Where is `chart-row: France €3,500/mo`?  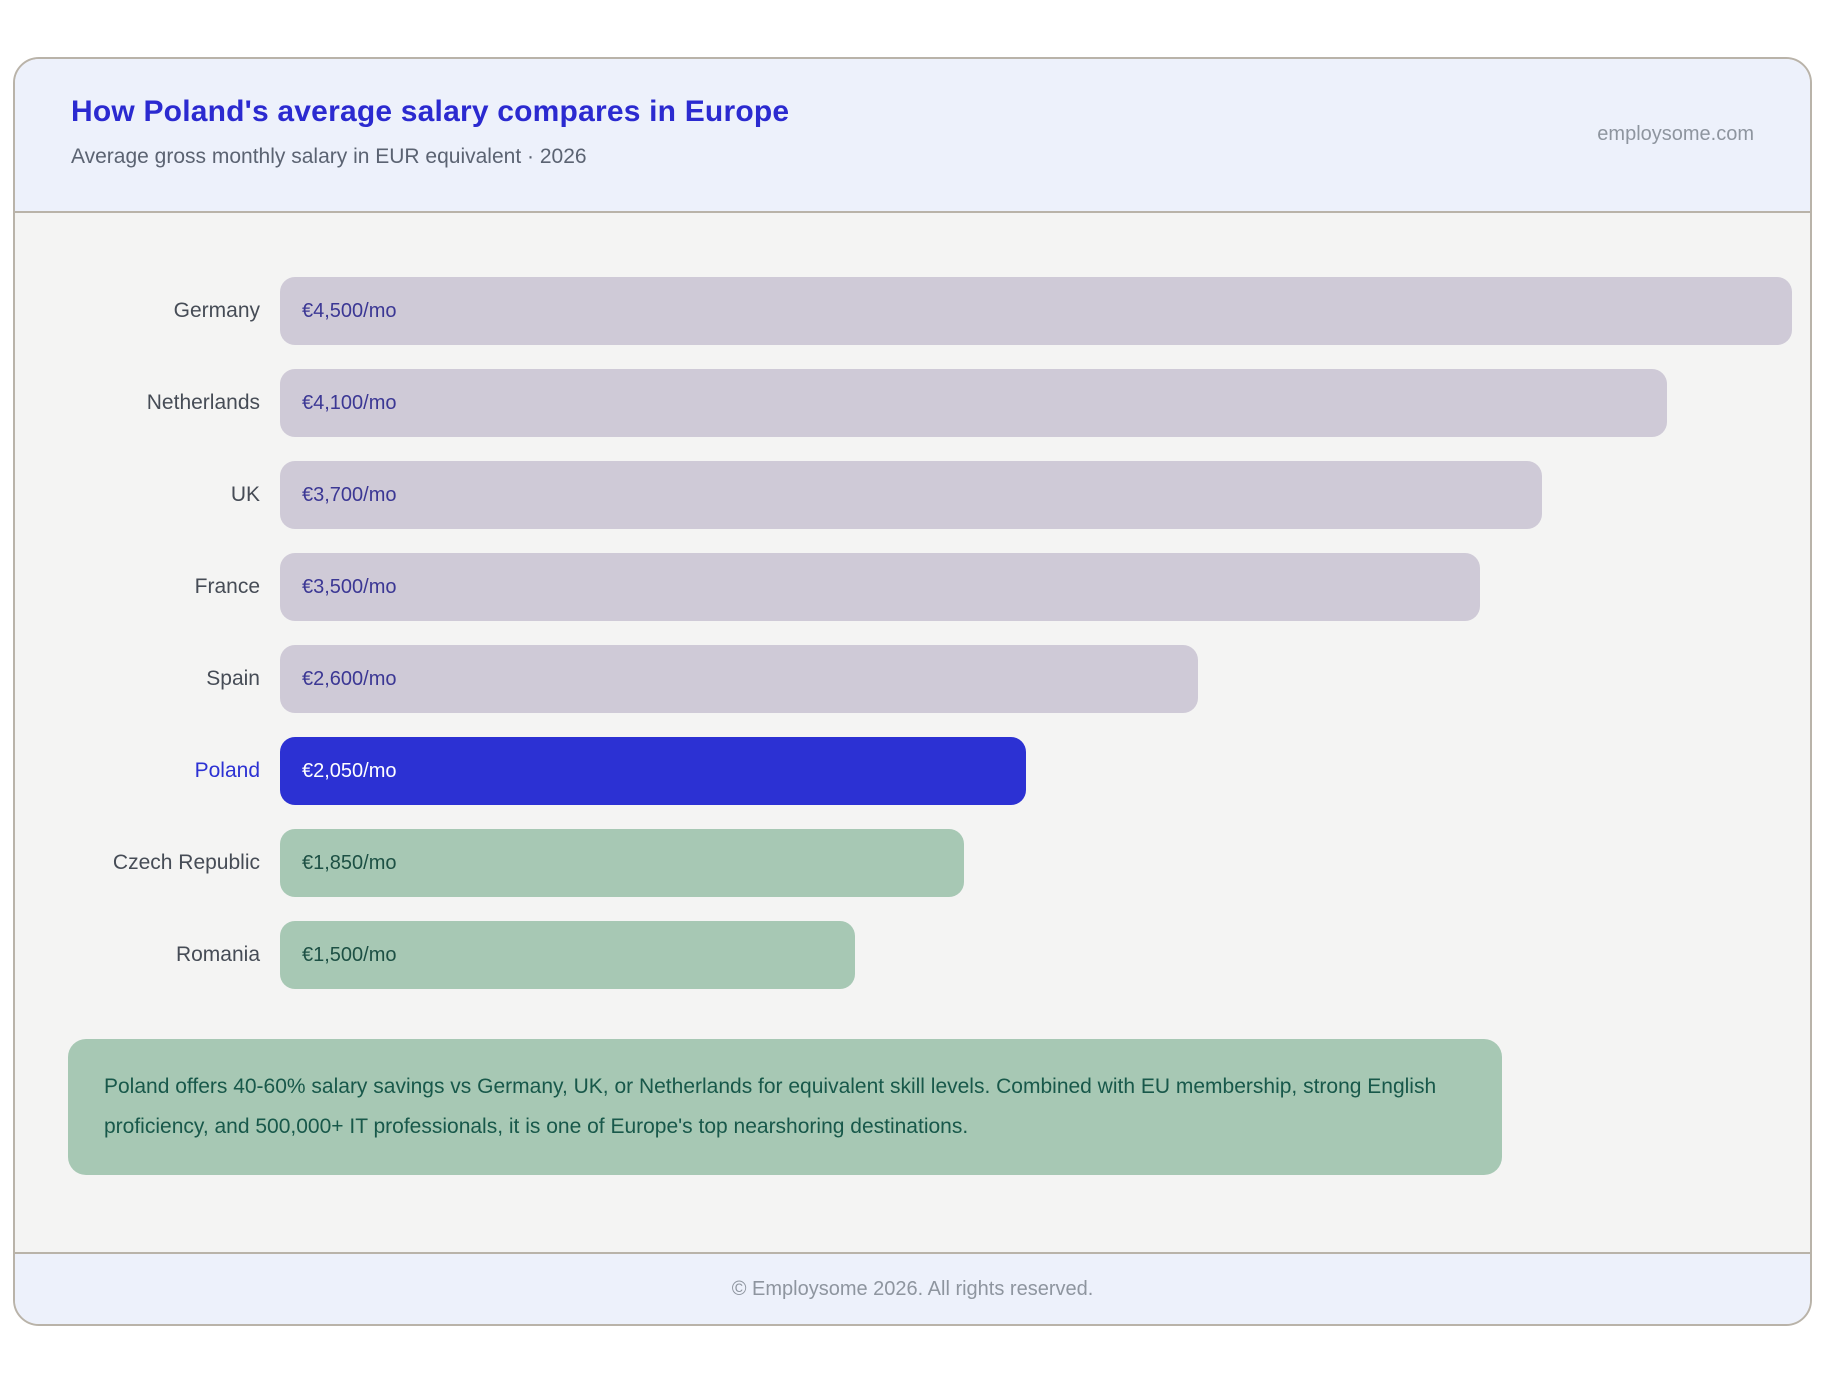 chart-row: France €3,500/mo is located at coordinates (912, 587).